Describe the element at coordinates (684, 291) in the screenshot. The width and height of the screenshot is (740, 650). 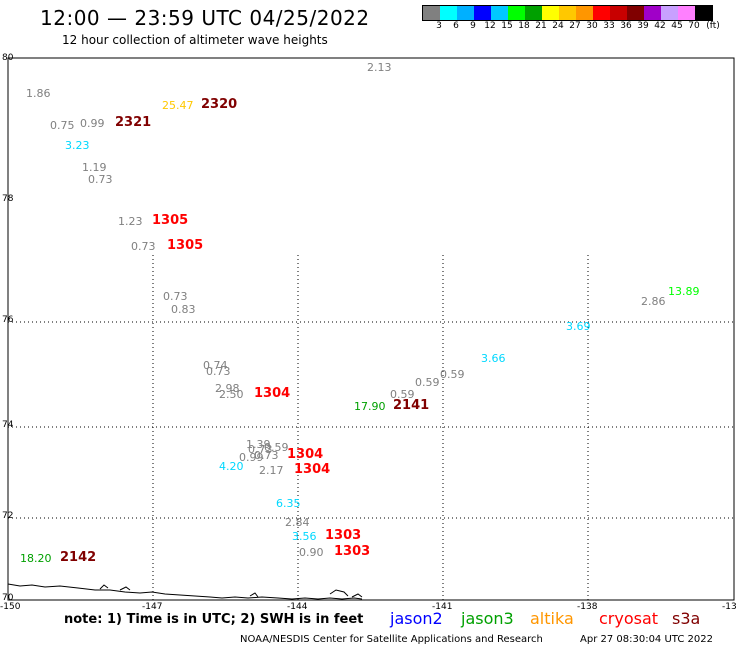
I see `wave-height-label: 13.89` at that location.